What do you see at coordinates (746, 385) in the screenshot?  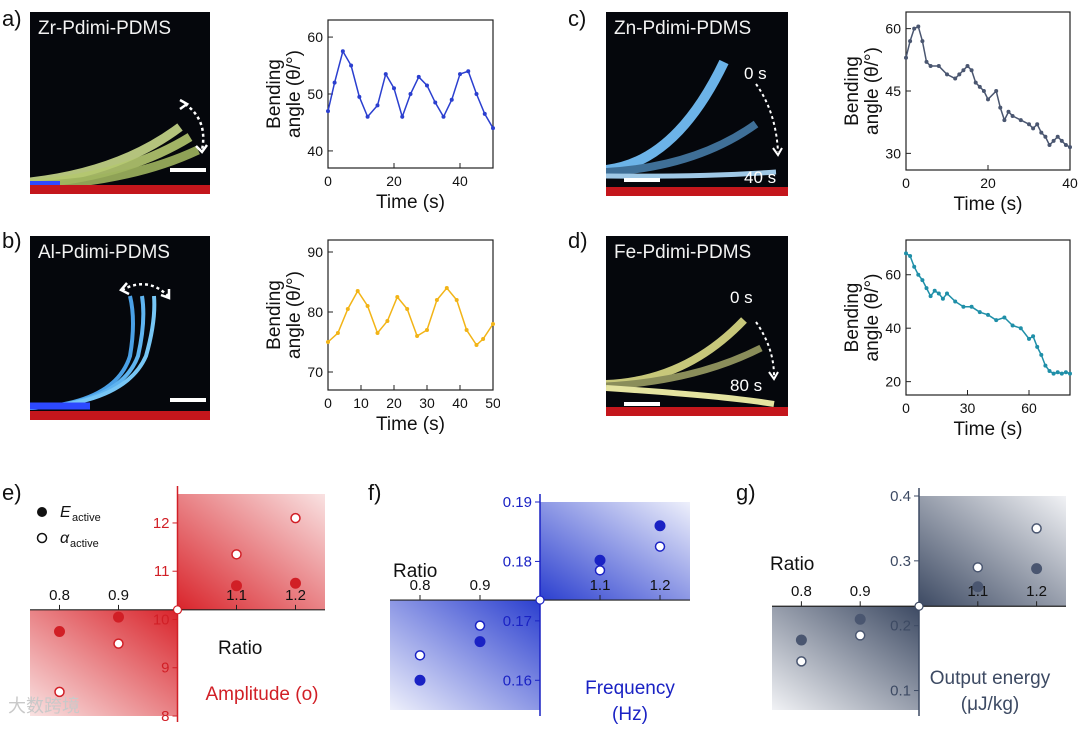 I see `time-end-label: 80 s` at bounding box center [746, 385].